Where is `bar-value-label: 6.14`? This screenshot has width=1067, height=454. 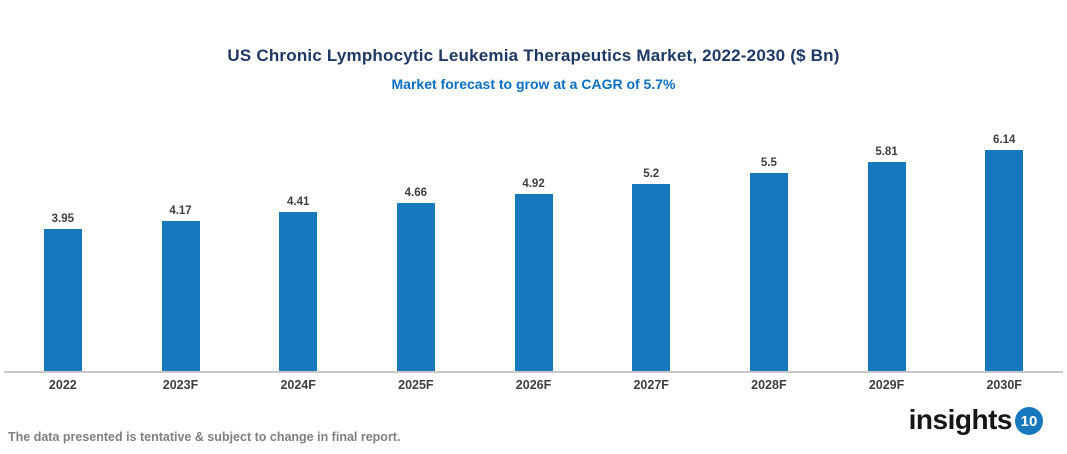 bar-value-label: 6.14 is located at coordinates (1004, 140).